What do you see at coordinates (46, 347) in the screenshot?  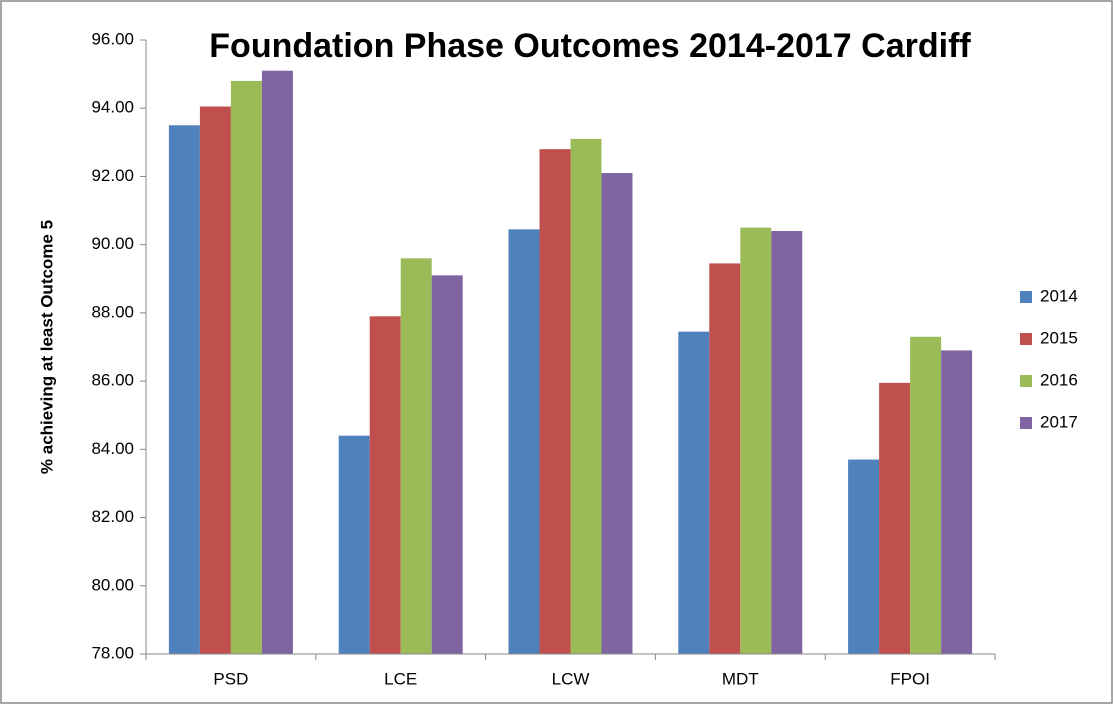 I see `y-axis-title: % achieving at least Outcome 5` at bounding box center [46, 347].